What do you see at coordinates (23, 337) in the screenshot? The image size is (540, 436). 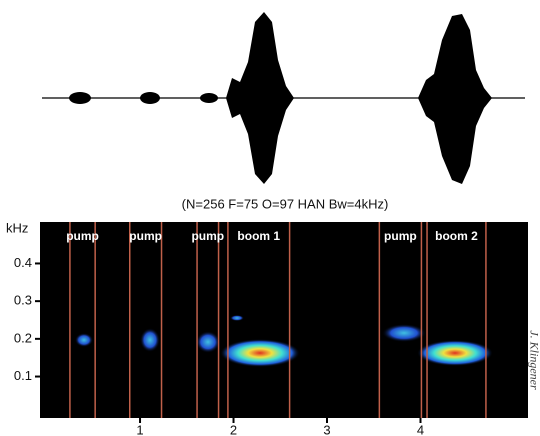 I see `y-tick-label: 0.2` at bounding box center [23, 337].